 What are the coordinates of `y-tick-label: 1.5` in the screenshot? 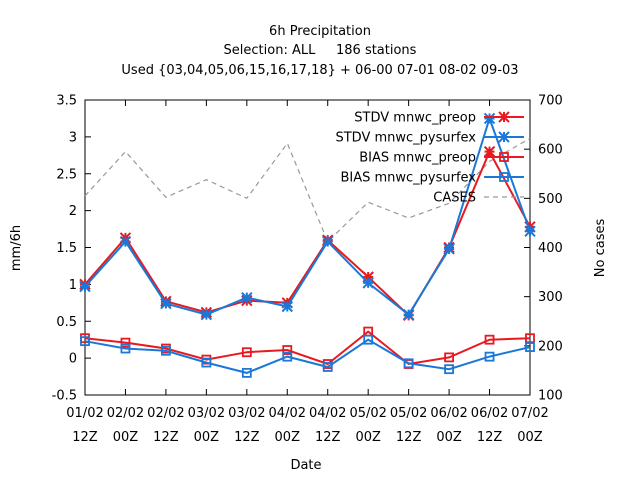 It's located at (66, 248).